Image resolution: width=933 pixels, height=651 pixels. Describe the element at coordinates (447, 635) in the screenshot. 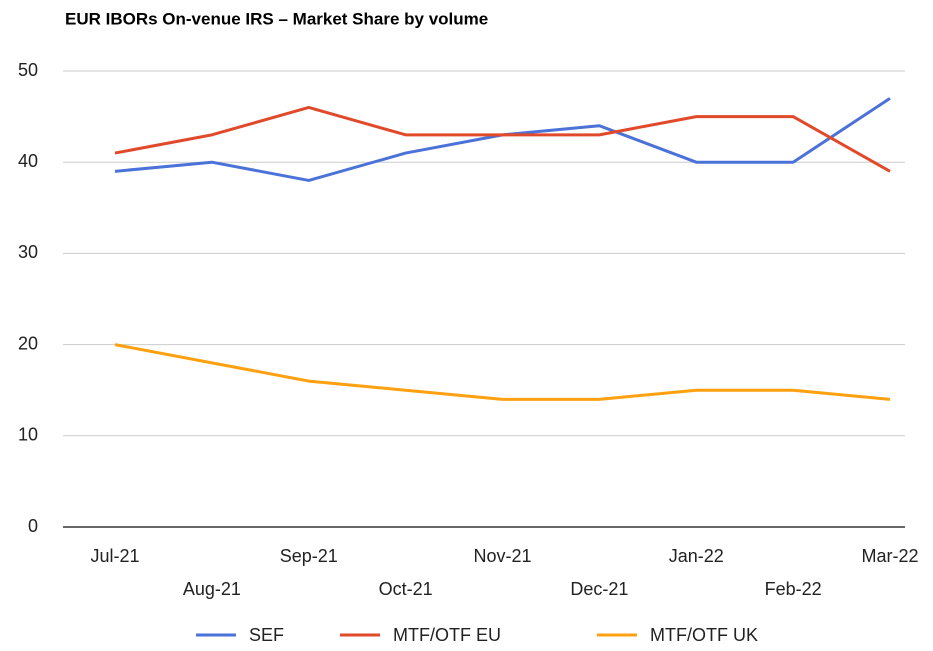

I see `legend-label: MTF/OTF EU` at that location.